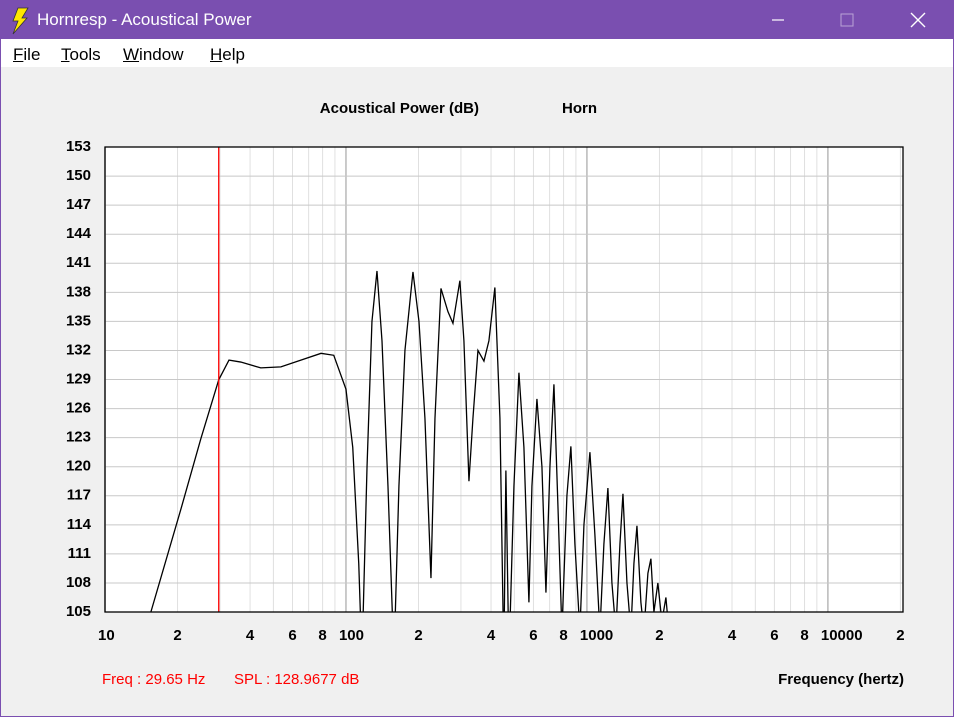 The width and height of the screenshot is (954, 717). What do you see at coordinates (918, 20) in the screenshot?
I see `close-button` at bounding box center [918, 20].